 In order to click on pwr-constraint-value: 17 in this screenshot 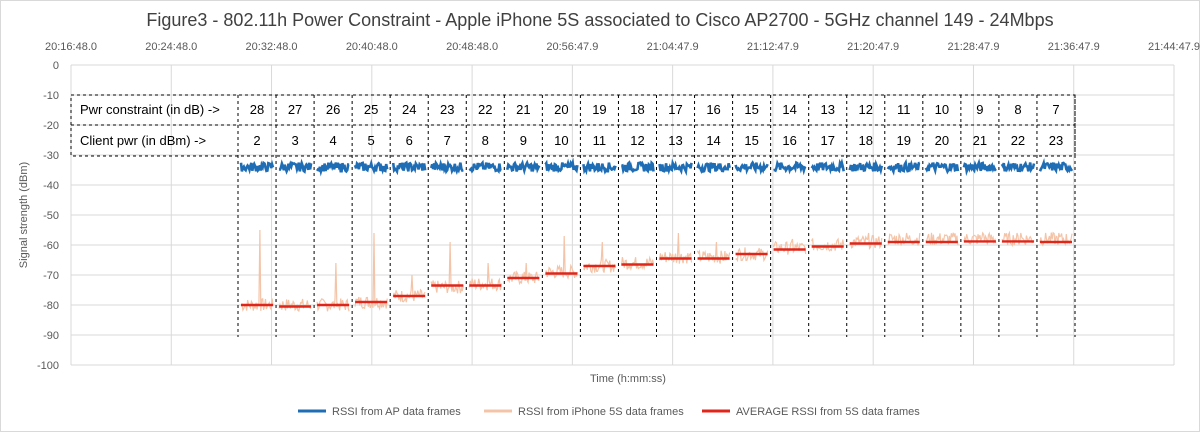, I will do `click(675, 109)`.